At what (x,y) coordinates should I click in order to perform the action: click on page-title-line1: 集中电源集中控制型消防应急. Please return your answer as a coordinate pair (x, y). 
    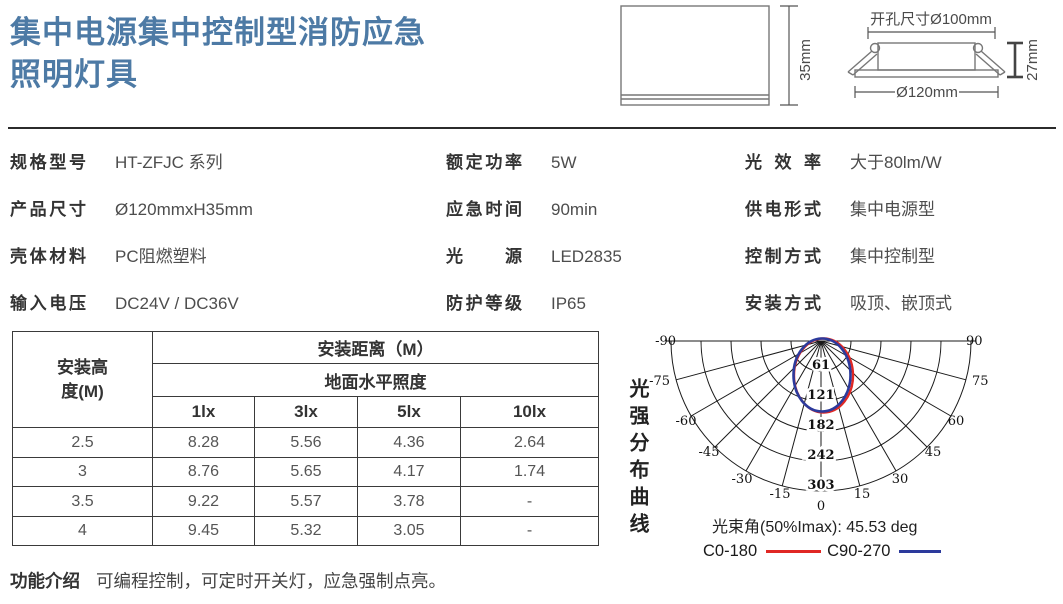
    Looking at the image, I should click on (218, 32).